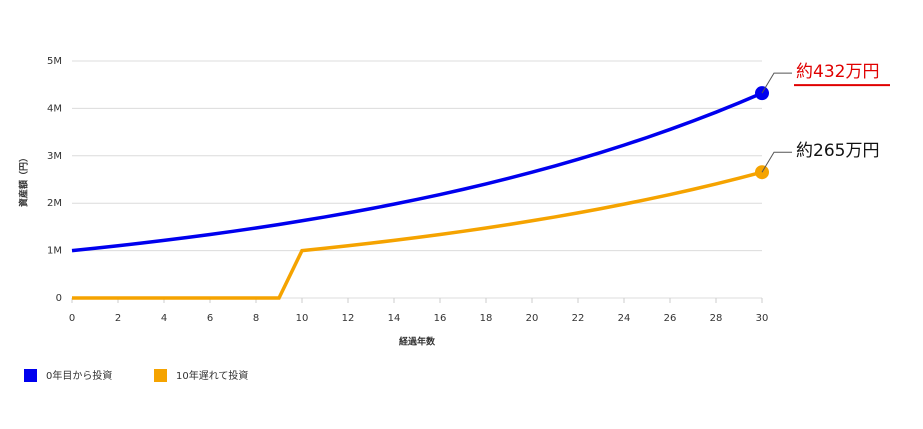  Describe the element at coordinates (79, 375) in the screenshot. I see `legend-label: 0年目から投資` at that location.